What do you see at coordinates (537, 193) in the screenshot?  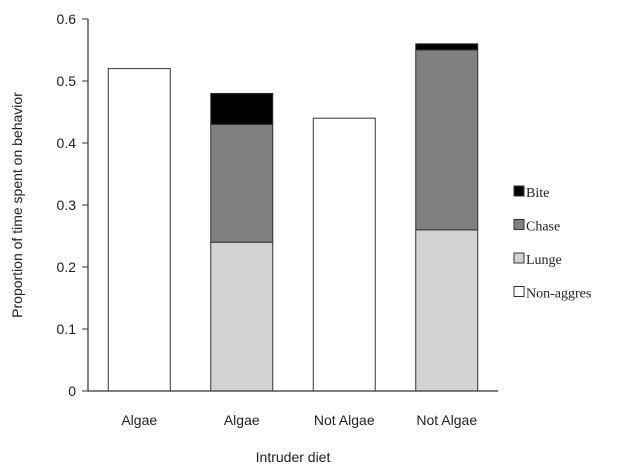 I see `legend-label: Bite` at bounding box center [537, 193].